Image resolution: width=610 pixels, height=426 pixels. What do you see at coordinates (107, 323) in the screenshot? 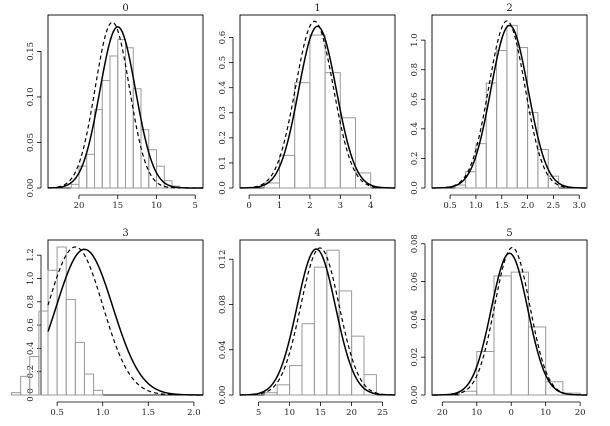
I see `panel-3: 30.5 1.0 1.5 2.00.00.20.40.60.81.01.2` at bounding box center [107, 323].